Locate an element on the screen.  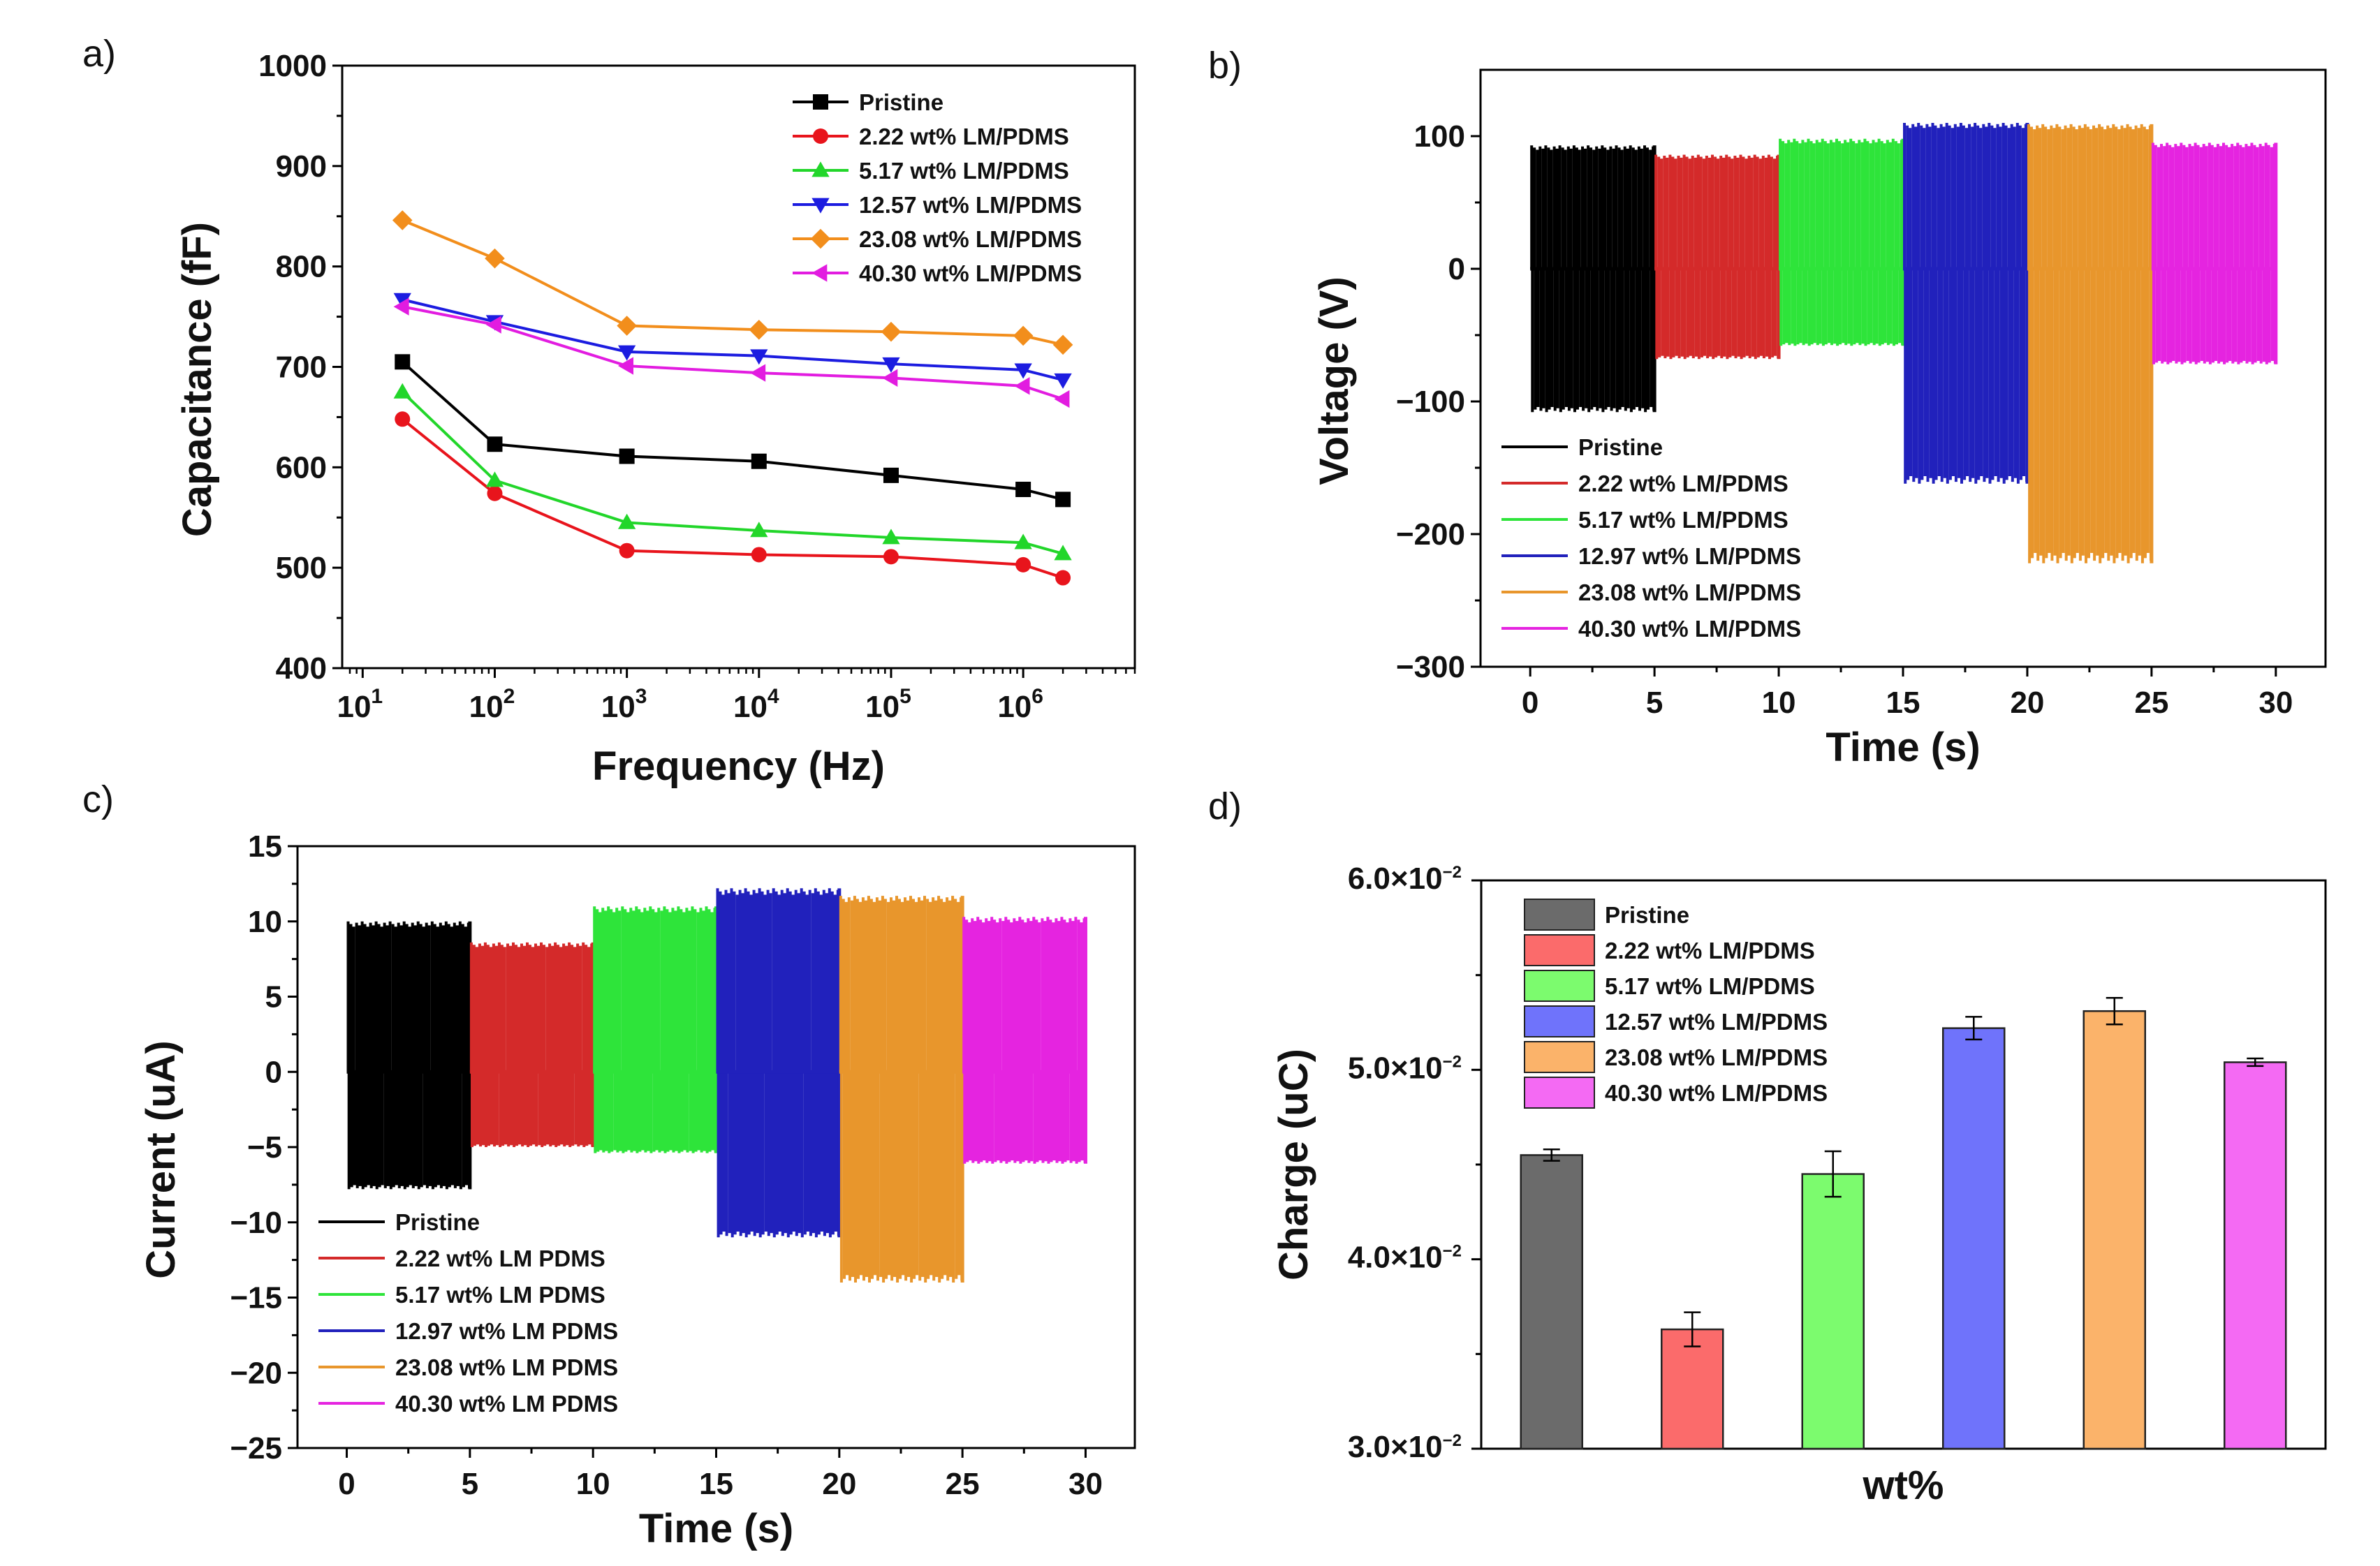
c-y-tick-label: −25 is located at coordinates (256, 1448).